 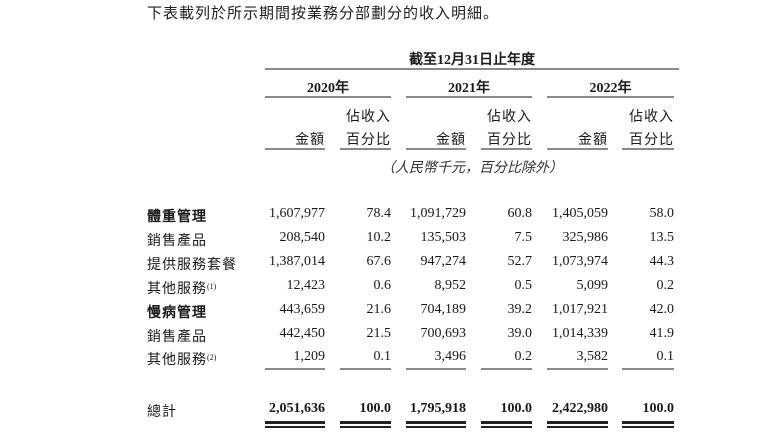 I want to click on amount-2022: 1,014,339, so click(x=580, y=333).